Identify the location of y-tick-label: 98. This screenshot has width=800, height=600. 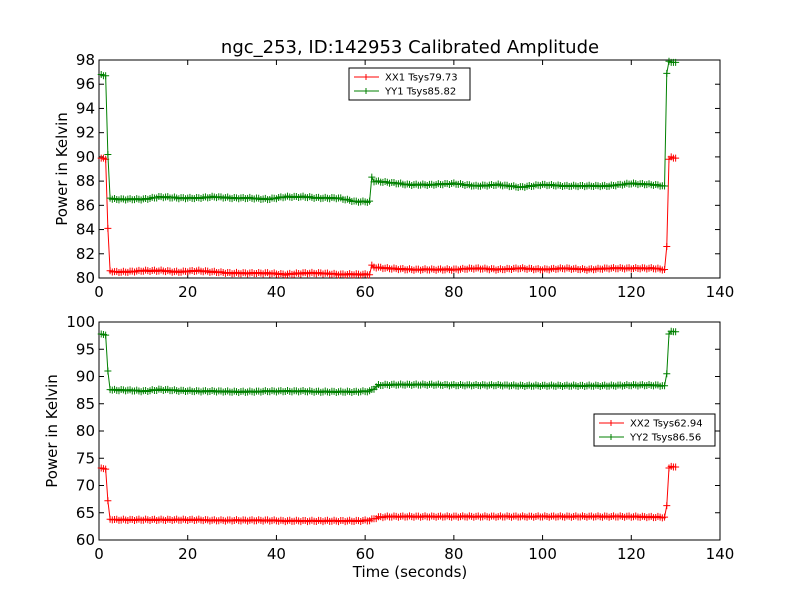
(85, 60).